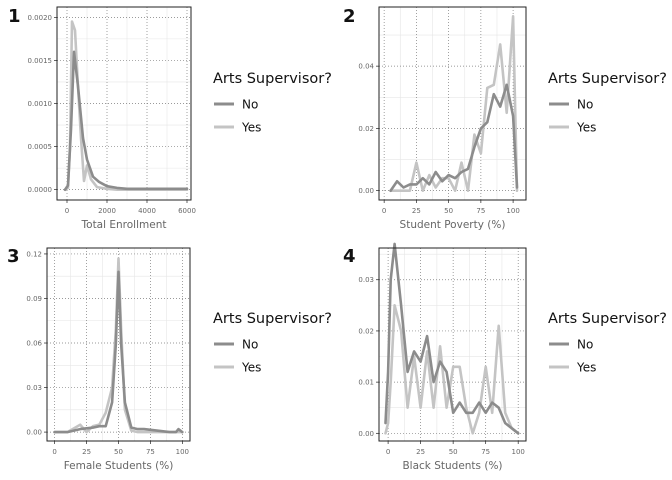 The height and width of the screenshot is (480, 672). I want to click on y-tick-label: 0.09, so click(34, 299).